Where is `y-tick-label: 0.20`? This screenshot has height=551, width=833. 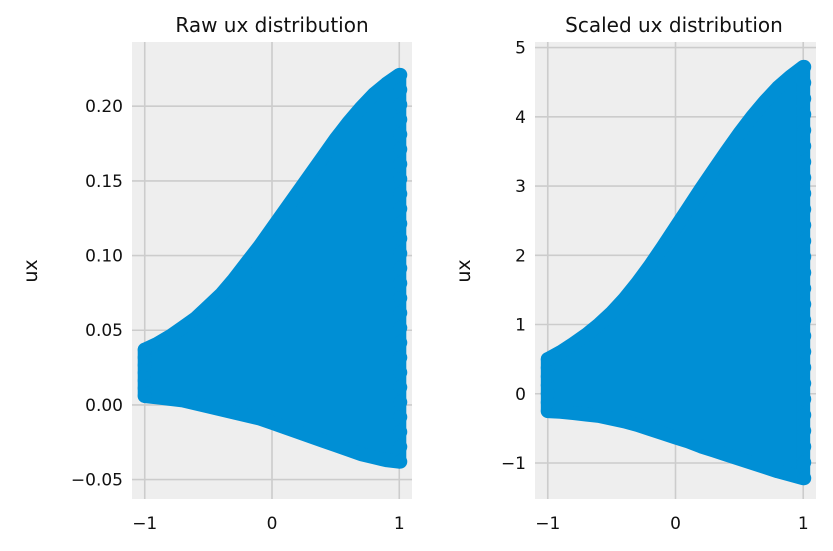
y-tick-label: 0.20 is located at coordinates (104, 107).